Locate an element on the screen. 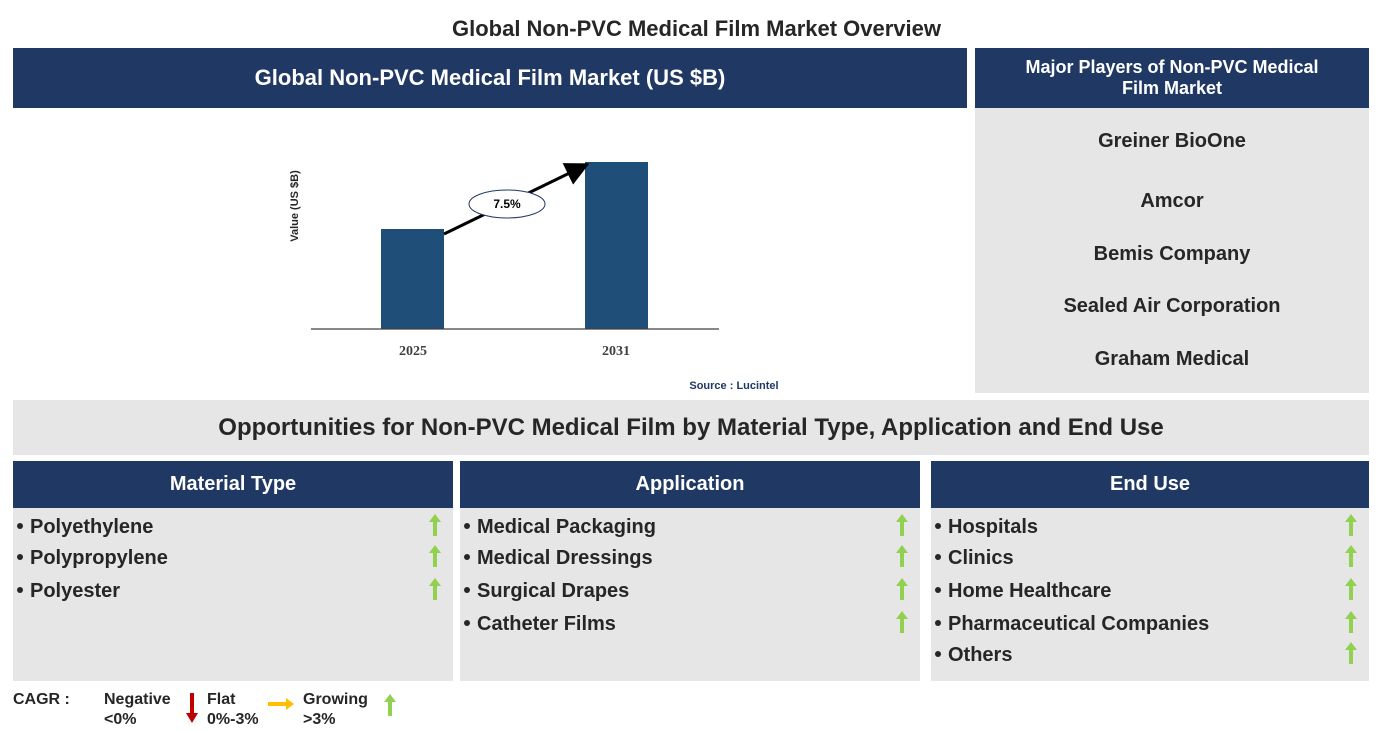  list-item: Catheter Films is located at coordinates (538, 624).